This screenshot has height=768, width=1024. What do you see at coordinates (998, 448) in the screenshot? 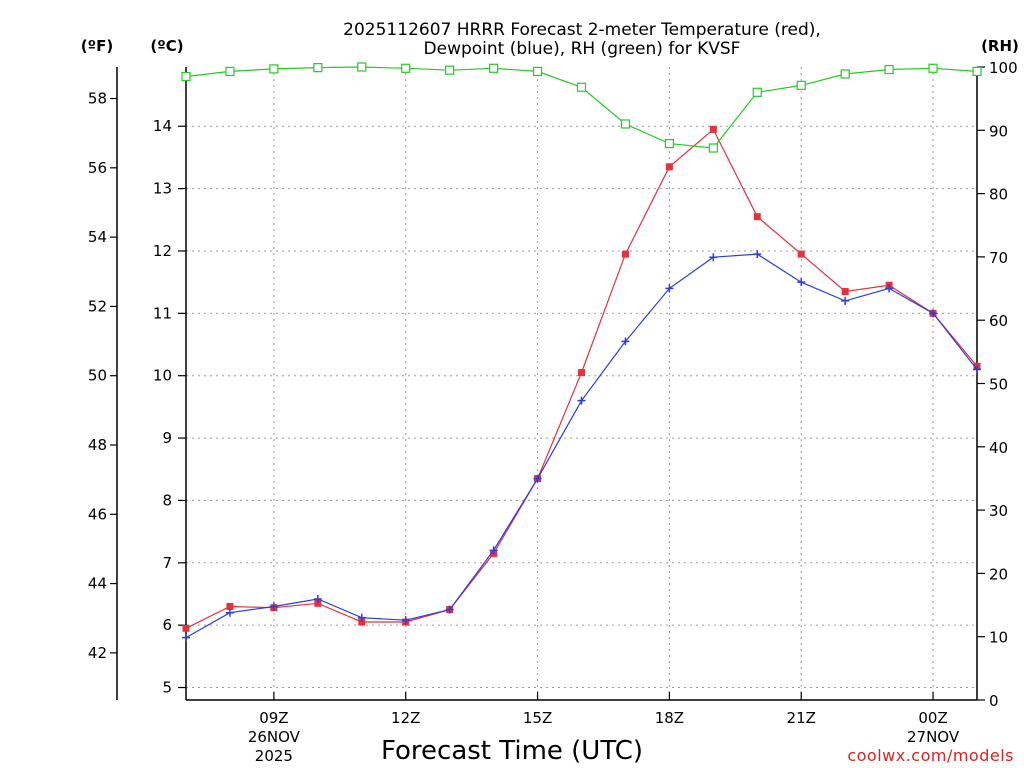
I see `rh-tick-label: 40` at bounding box center [998, 448].